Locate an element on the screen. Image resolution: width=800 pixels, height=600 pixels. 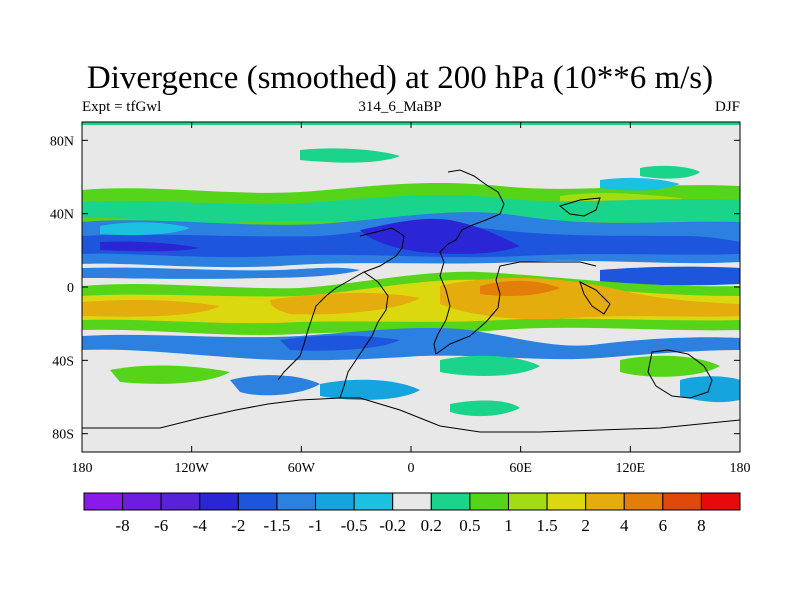
africa-east-outline is located at coordinates (516, 308).